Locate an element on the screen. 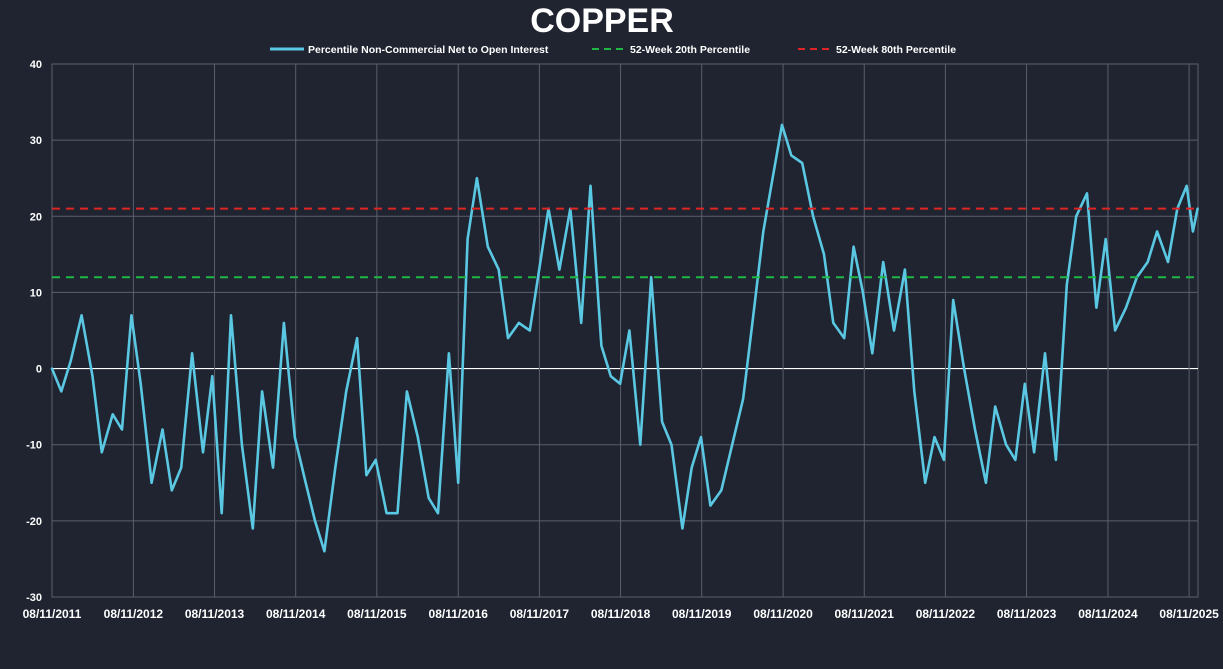 The width and height of the screenshot is (1223, 669). legend-item: 52-Week 80th Percentile is located at coordinates (877, 50).